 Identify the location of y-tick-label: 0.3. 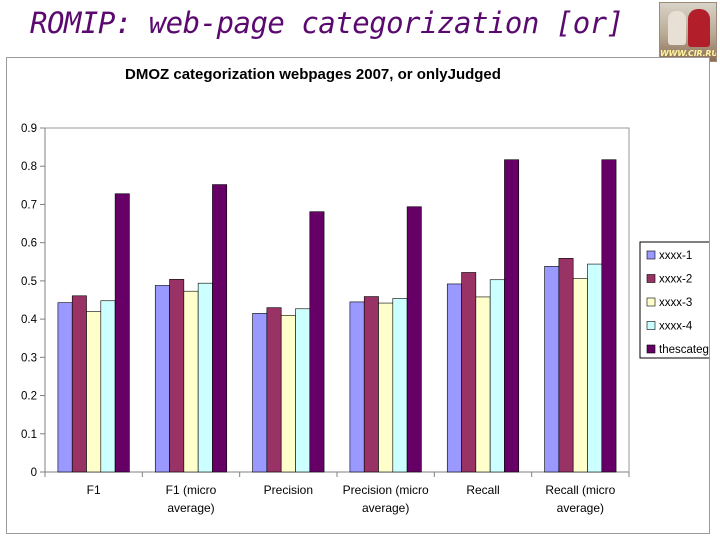
(29, 358).